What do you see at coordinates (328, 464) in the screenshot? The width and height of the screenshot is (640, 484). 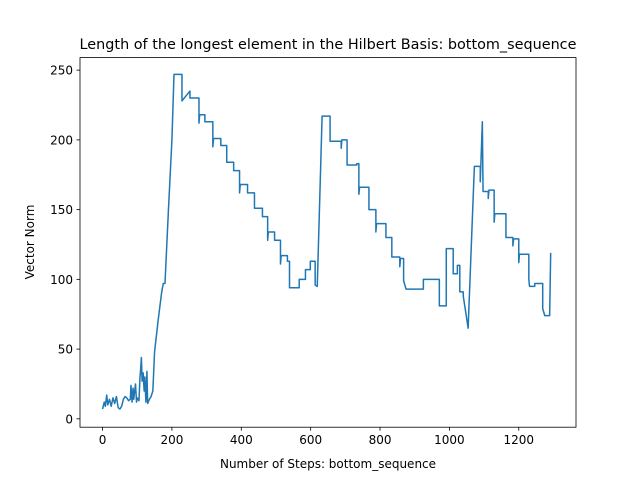 I see `x-axis-label: Number of Steps: bottom_sequence` at bounding box center [328, 464].